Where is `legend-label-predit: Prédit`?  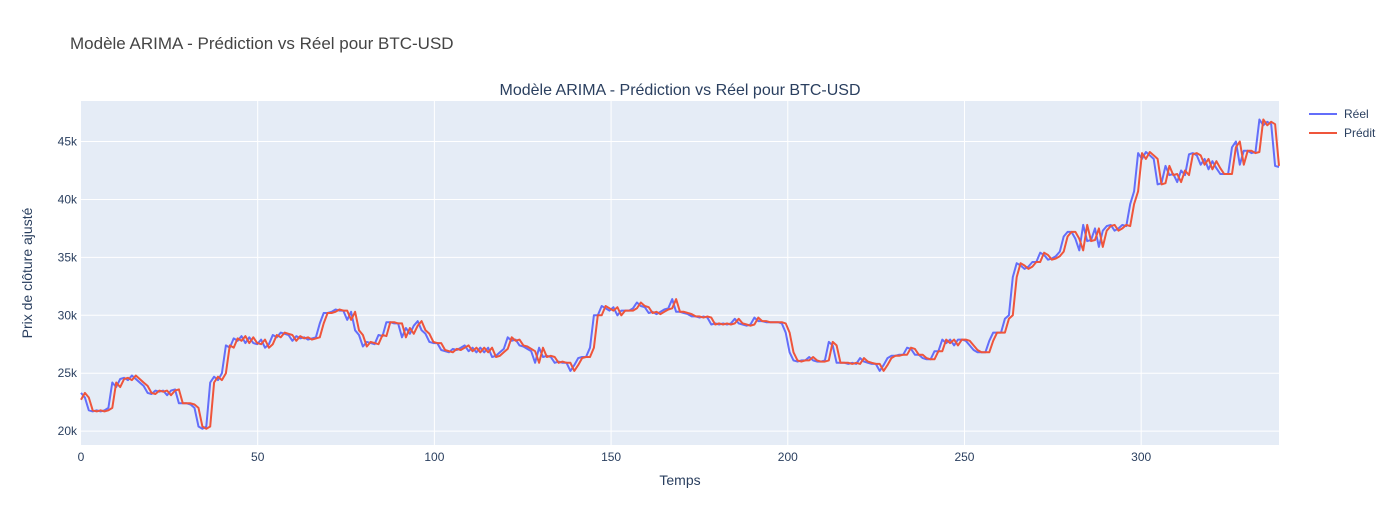
legend-label-predit: Prédit is located at coordinates (1360, 133).